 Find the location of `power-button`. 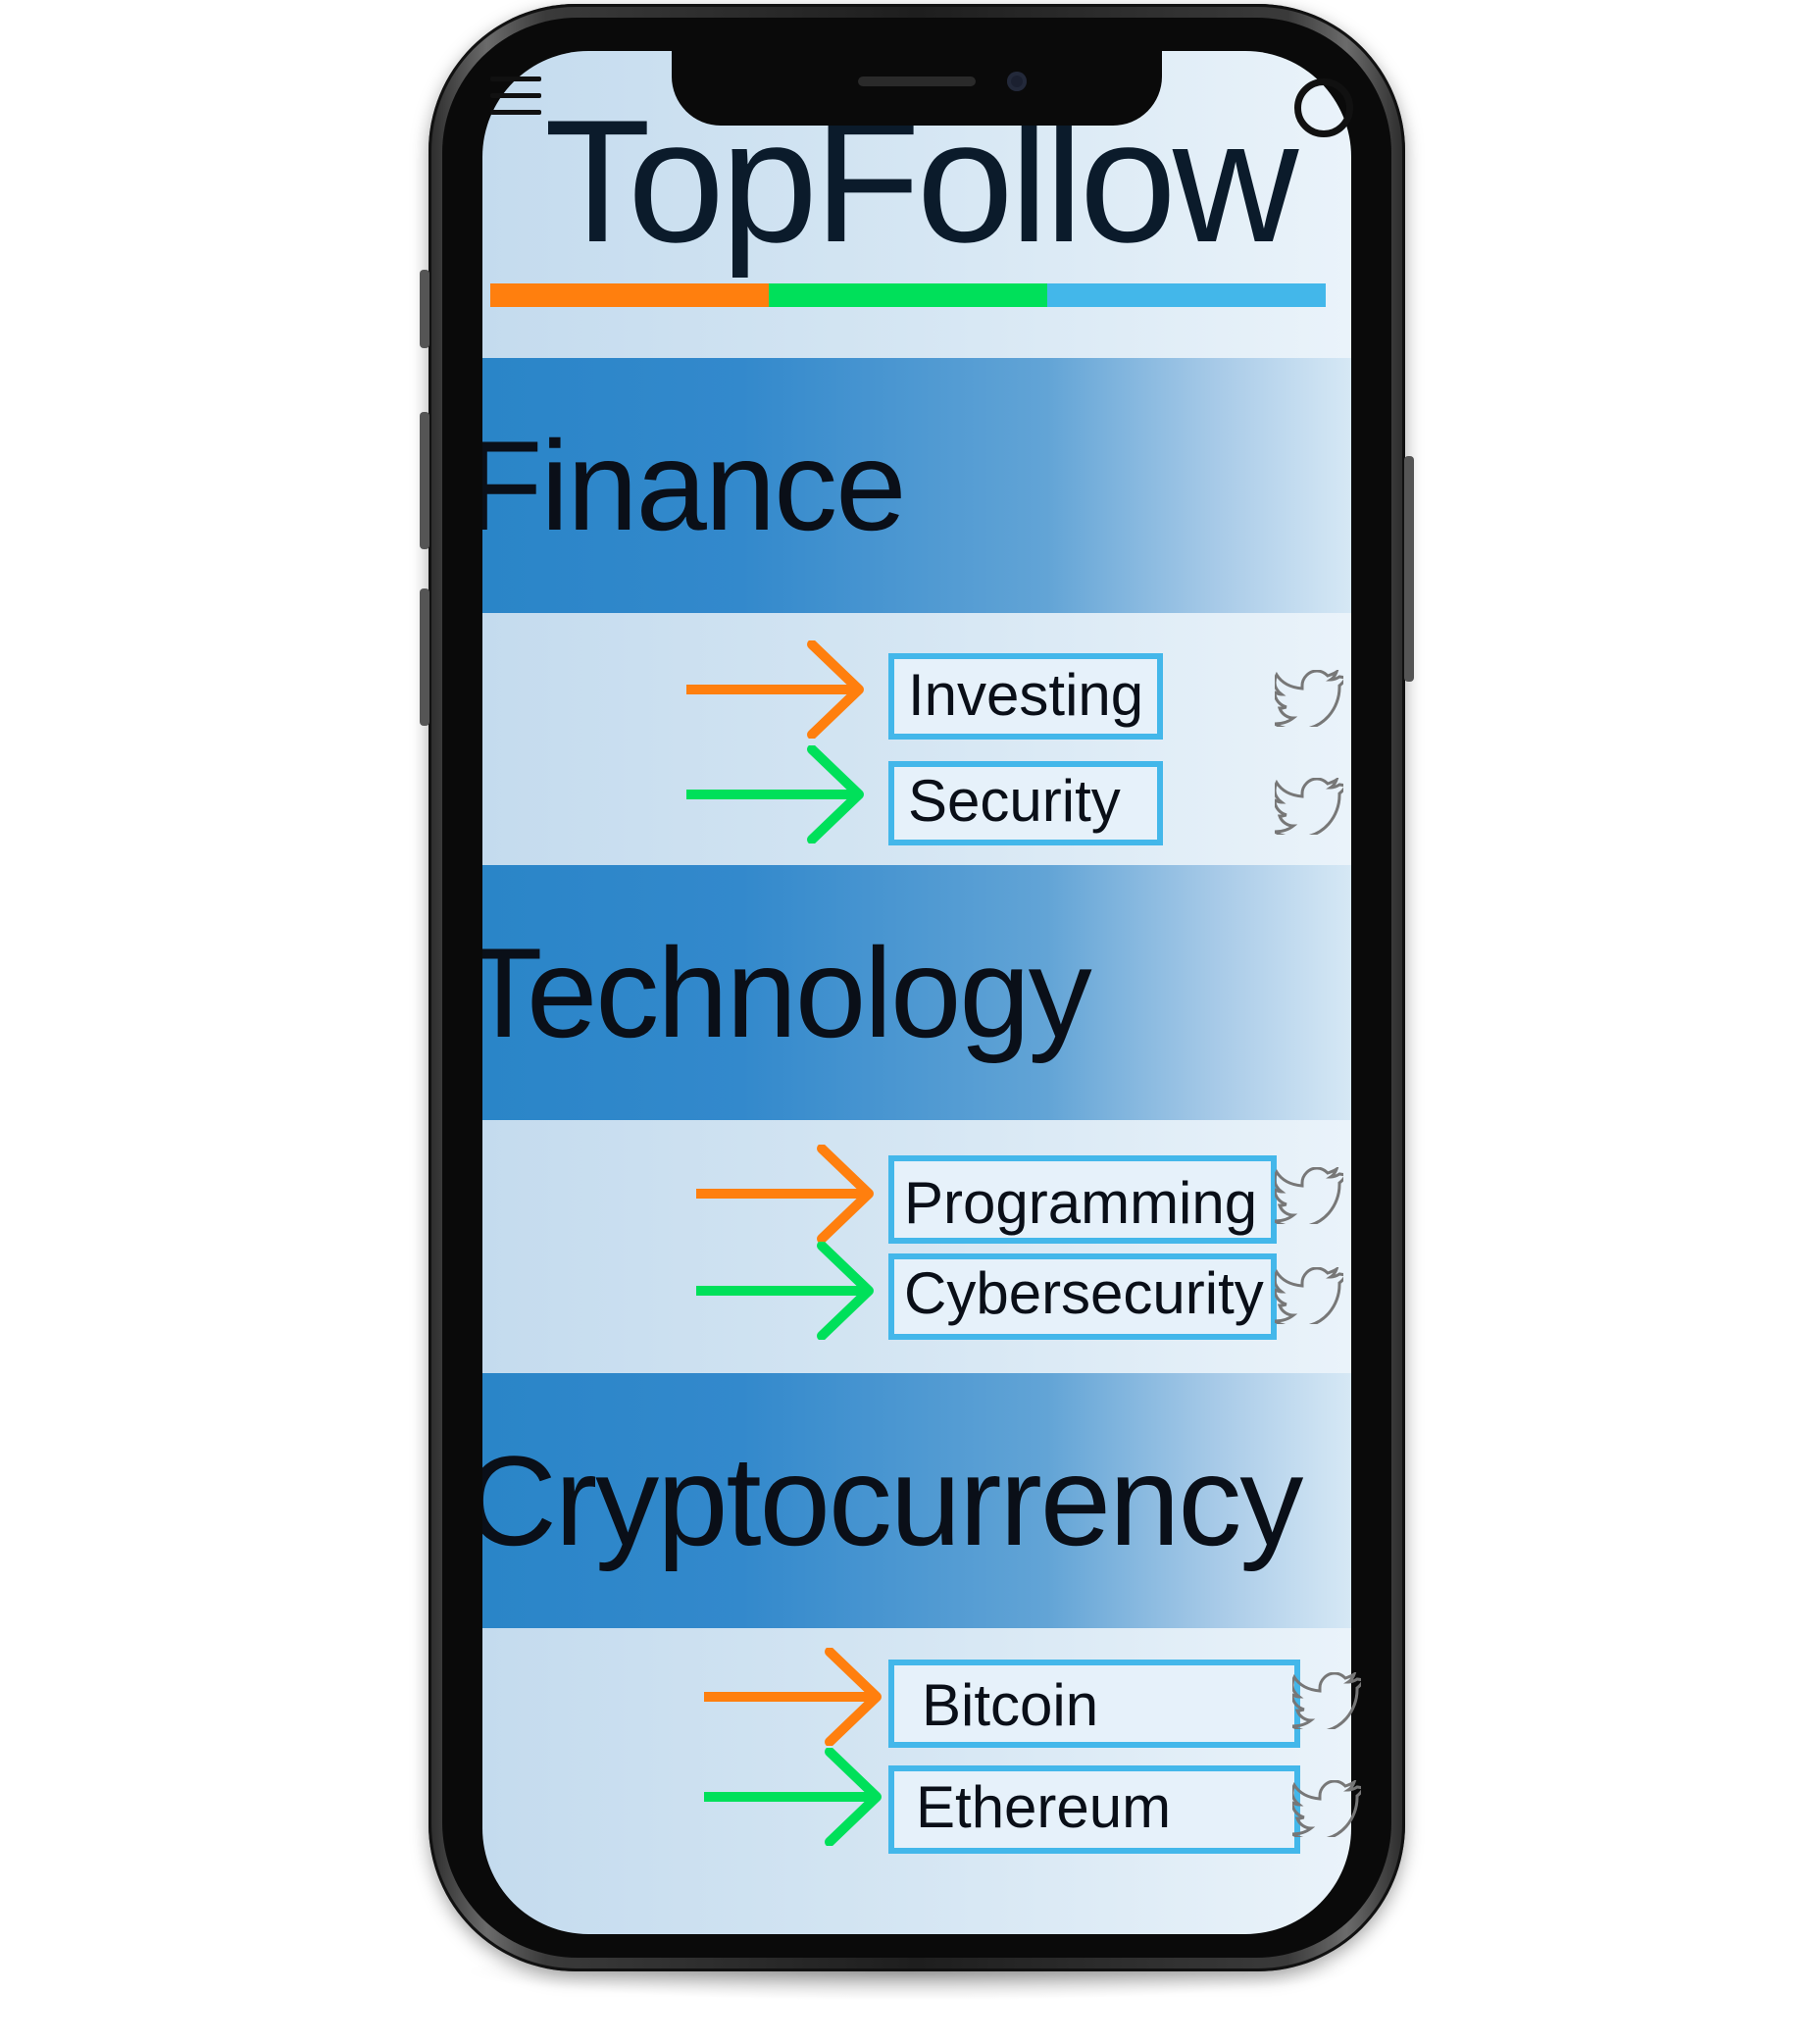

power-button is located at coordinates (1409, 569).